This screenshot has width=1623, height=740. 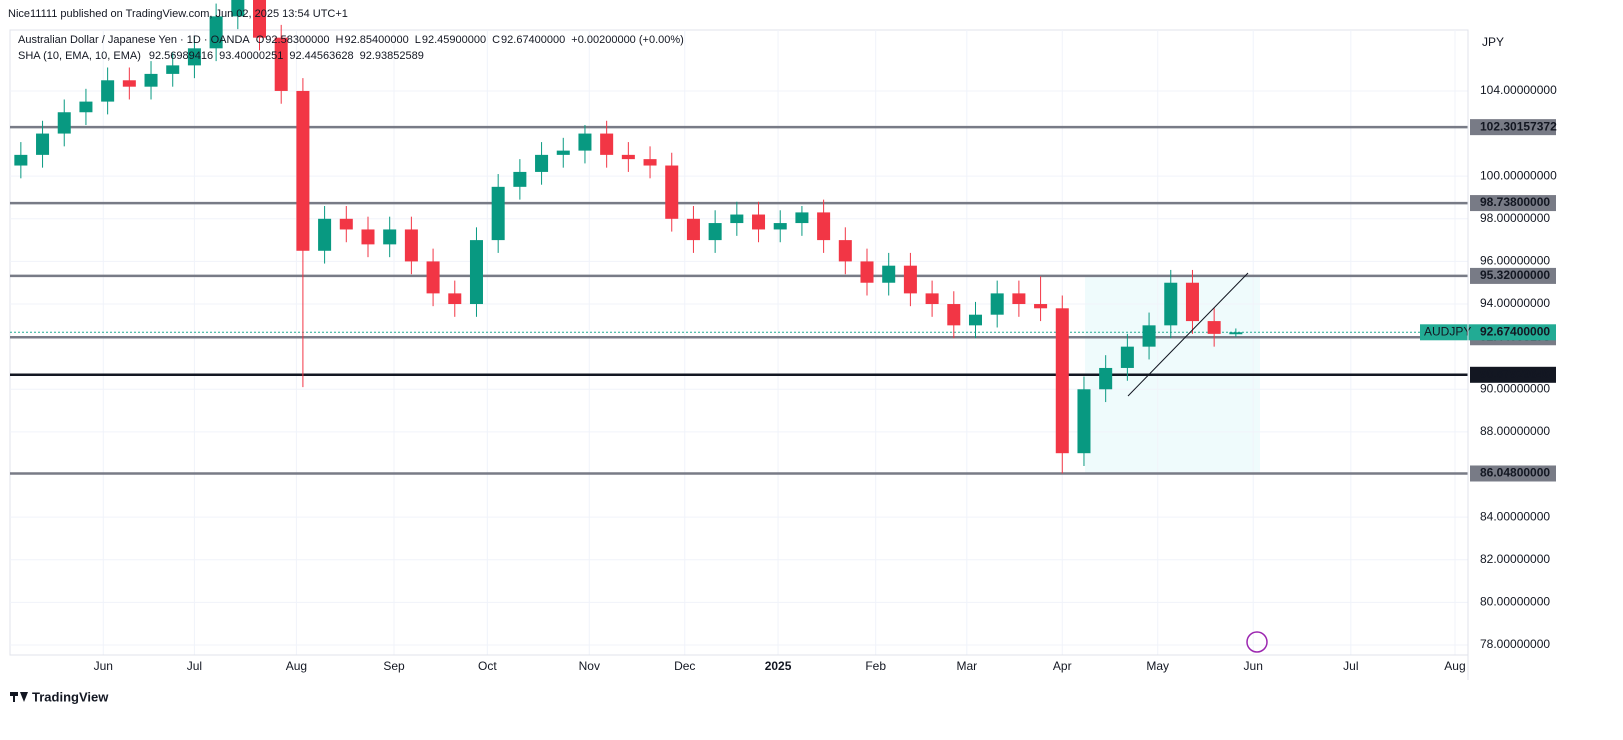 I want to click on y-tick-label: 80.00000000, so click(x=1515, y=602).